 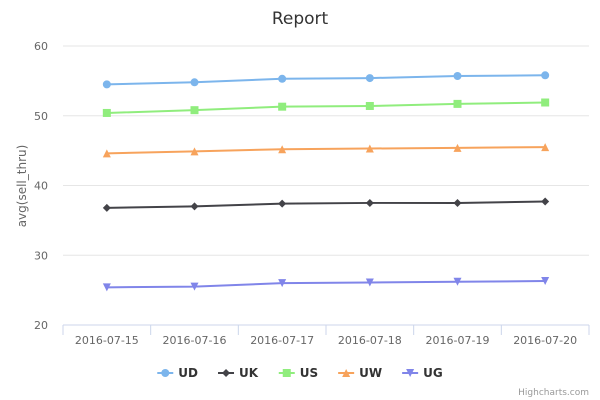 I want to click on legend-item-us: US, so click(x=298, y=373).